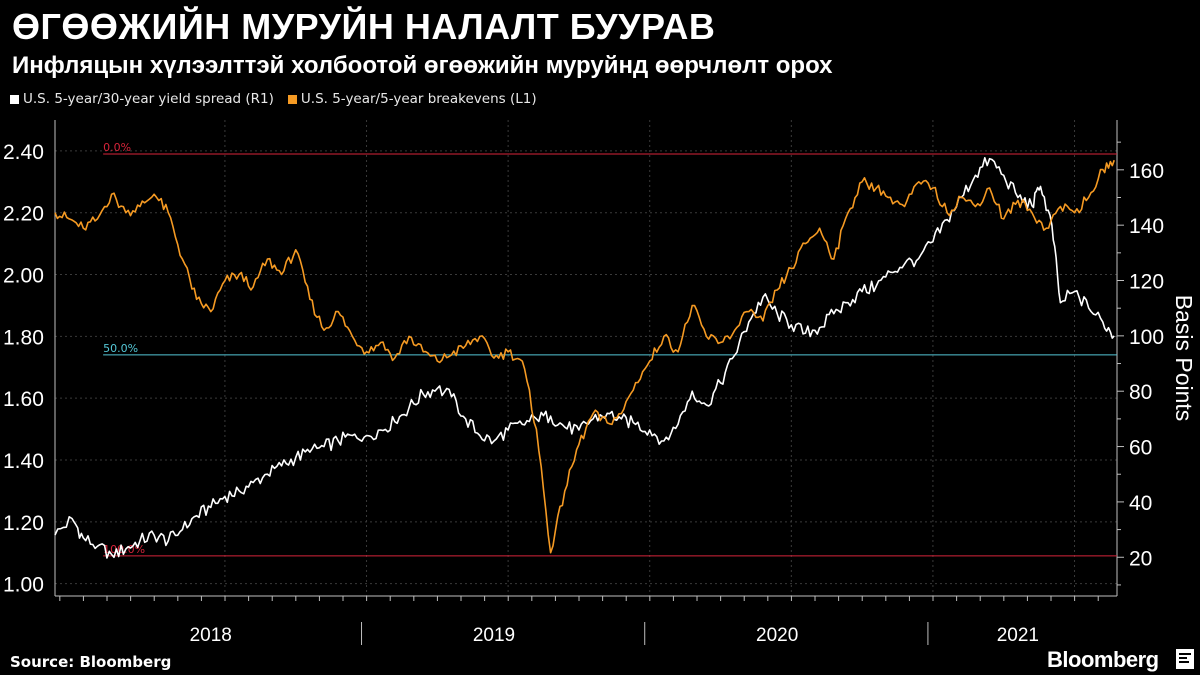 This screenshot has height=675, width=1200. I want to click on legend-item-spread: U.S. 5-year/30-year yield spread (R1), so click(142, 99).